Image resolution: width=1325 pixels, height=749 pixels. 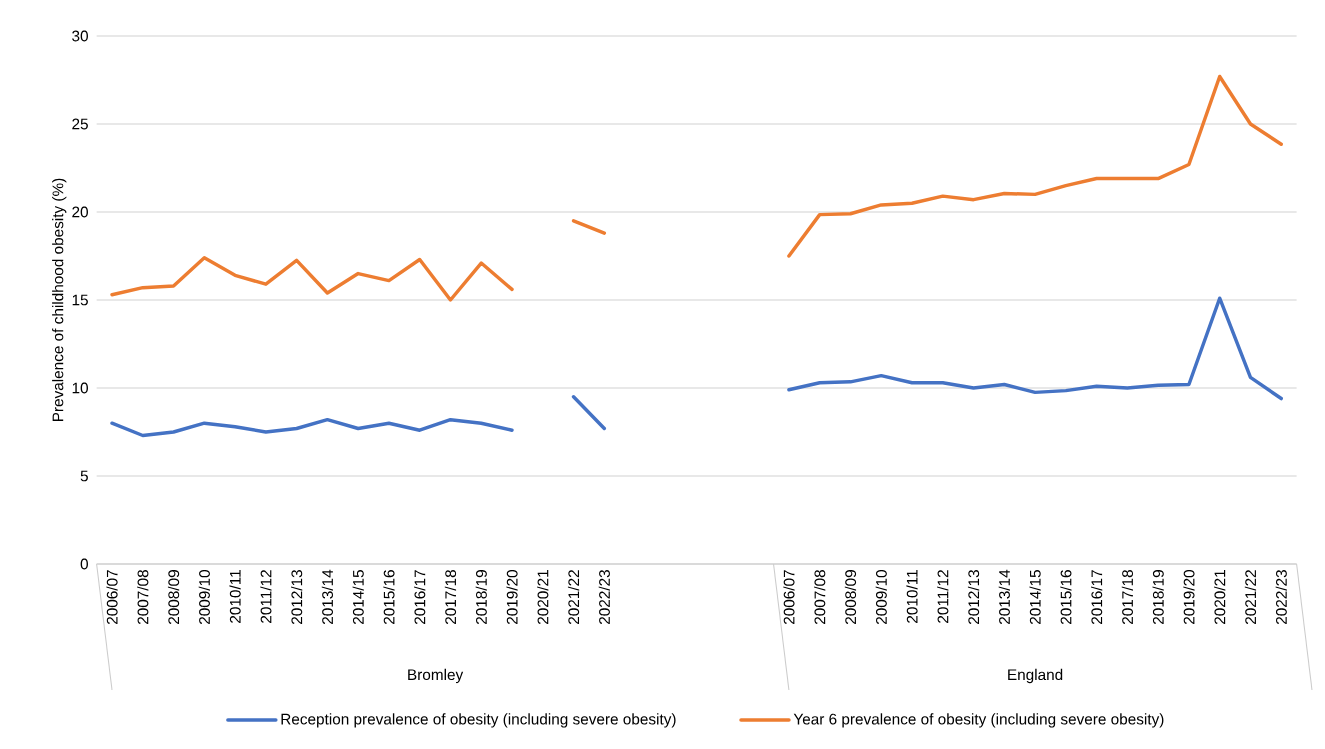 What do you see at coordinates (84, 476) in the screenshot?
I see `y-tick-label: 5` at bounding box center [84, 476].